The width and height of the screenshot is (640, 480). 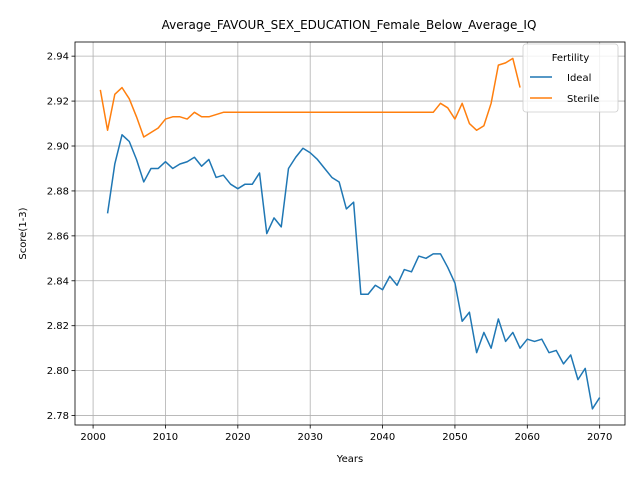 What do you see at coordinates (58, 371) in the screenshot?
I see `y-tick-label: 2.80` at bounding box center [58, 371].